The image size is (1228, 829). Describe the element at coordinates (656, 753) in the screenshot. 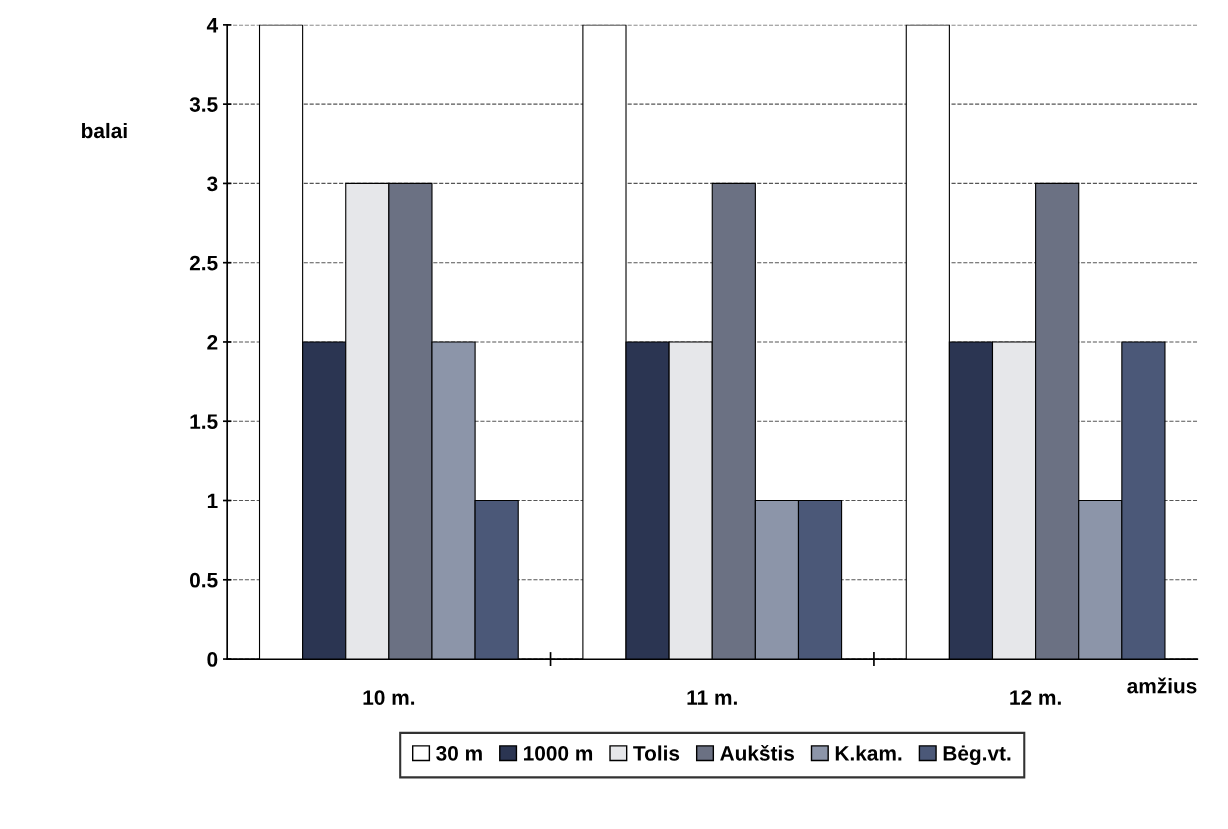

I see `legend-label: Tolis` at that location.